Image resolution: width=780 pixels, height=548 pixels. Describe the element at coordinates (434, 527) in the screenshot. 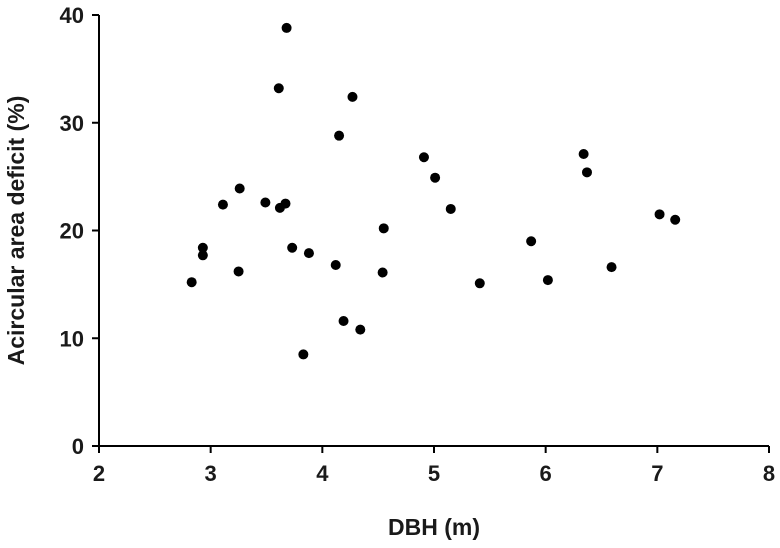

I see `x-axis-title: DBH (m)` at that location.